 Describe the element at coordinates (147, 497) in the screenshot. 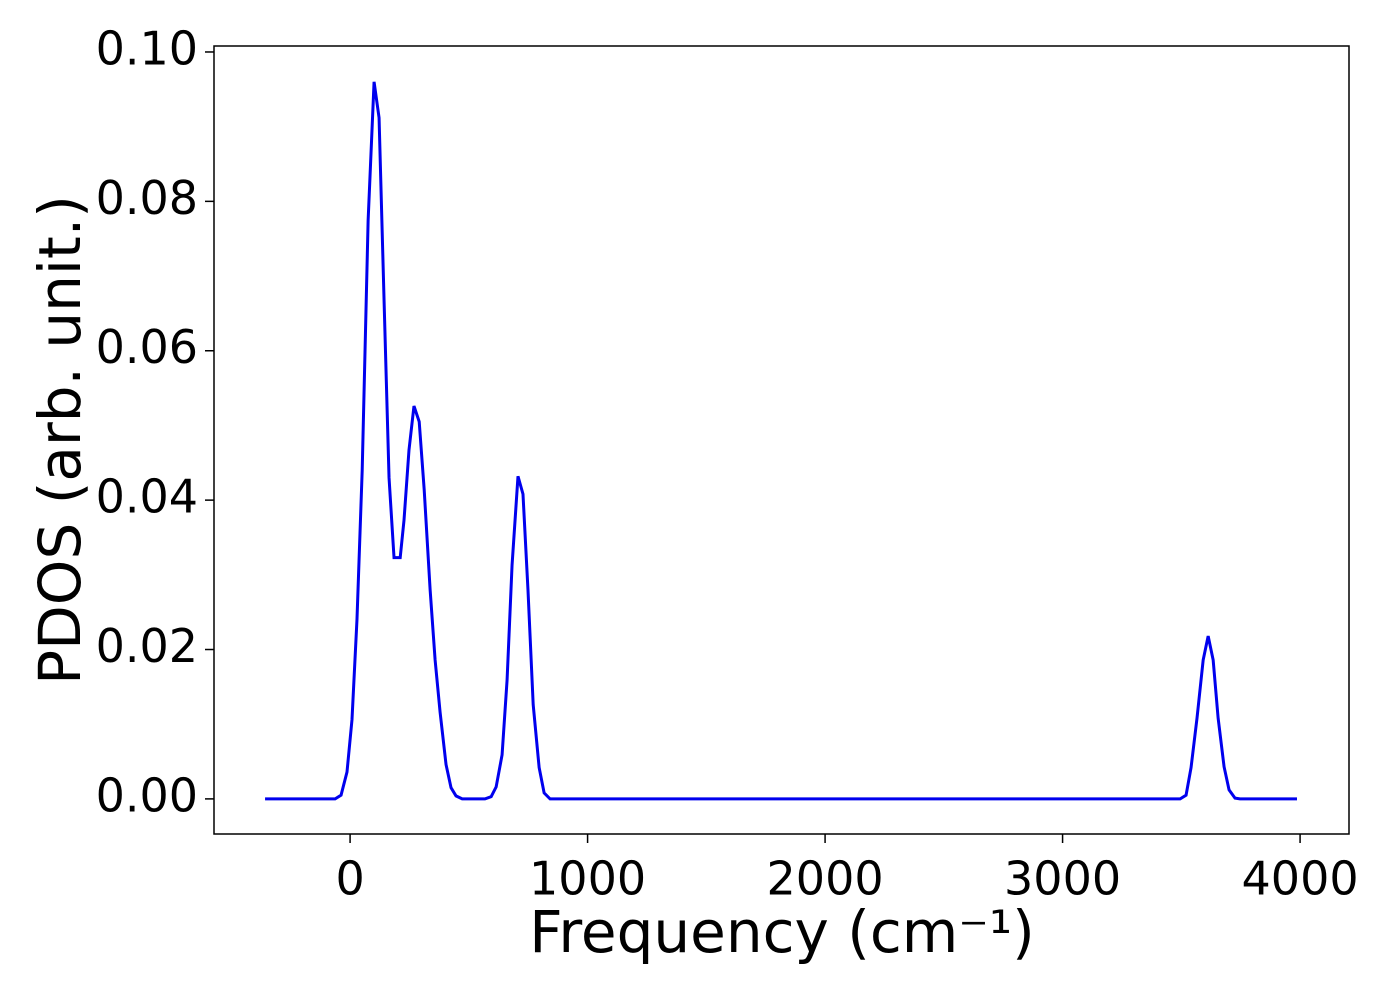

I see `y-tick-label: 0.04` at that location.